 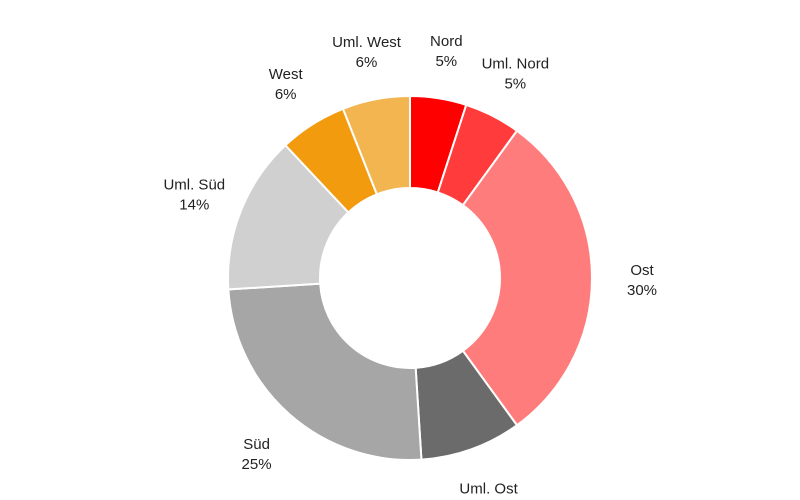 What do you see at coordinates (367, 42) in the screenshot?
I see `slice-label-uml-west: Uml. West` at bounding box center [367, 42].